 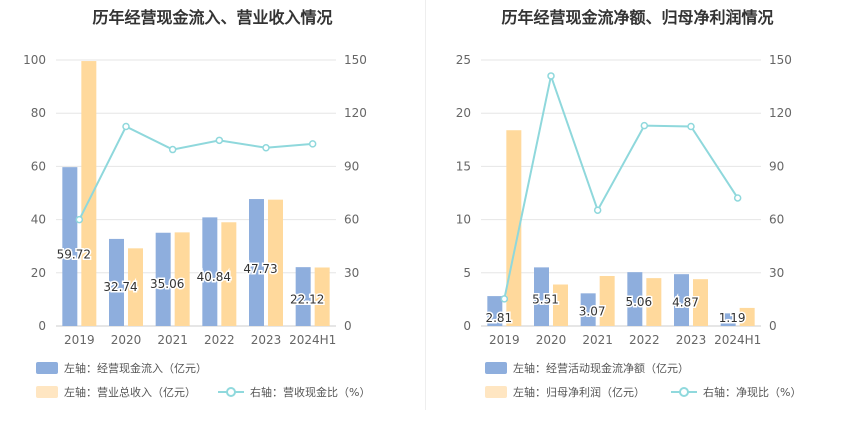 What do you see at coordinates (644, 340) in the screenshot?
I see `x-tick-label: 2022` at bounding box center [644, 340].